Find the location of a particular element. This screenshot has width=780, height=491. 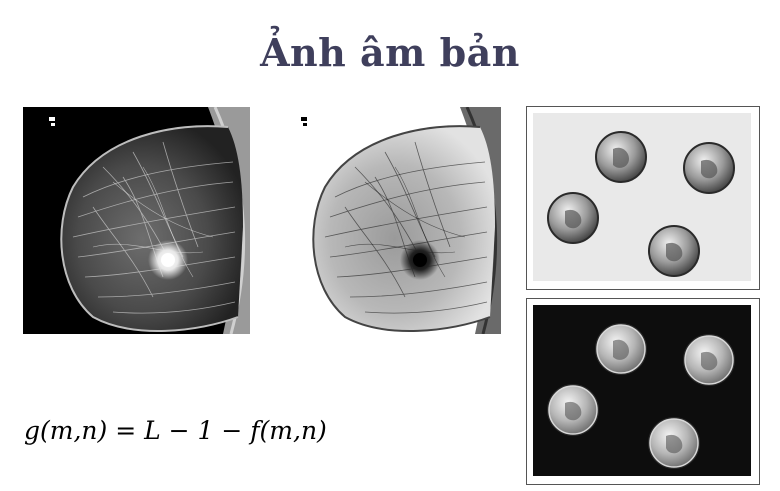

mammogram-negative-image is located at coordinates (389, 220).